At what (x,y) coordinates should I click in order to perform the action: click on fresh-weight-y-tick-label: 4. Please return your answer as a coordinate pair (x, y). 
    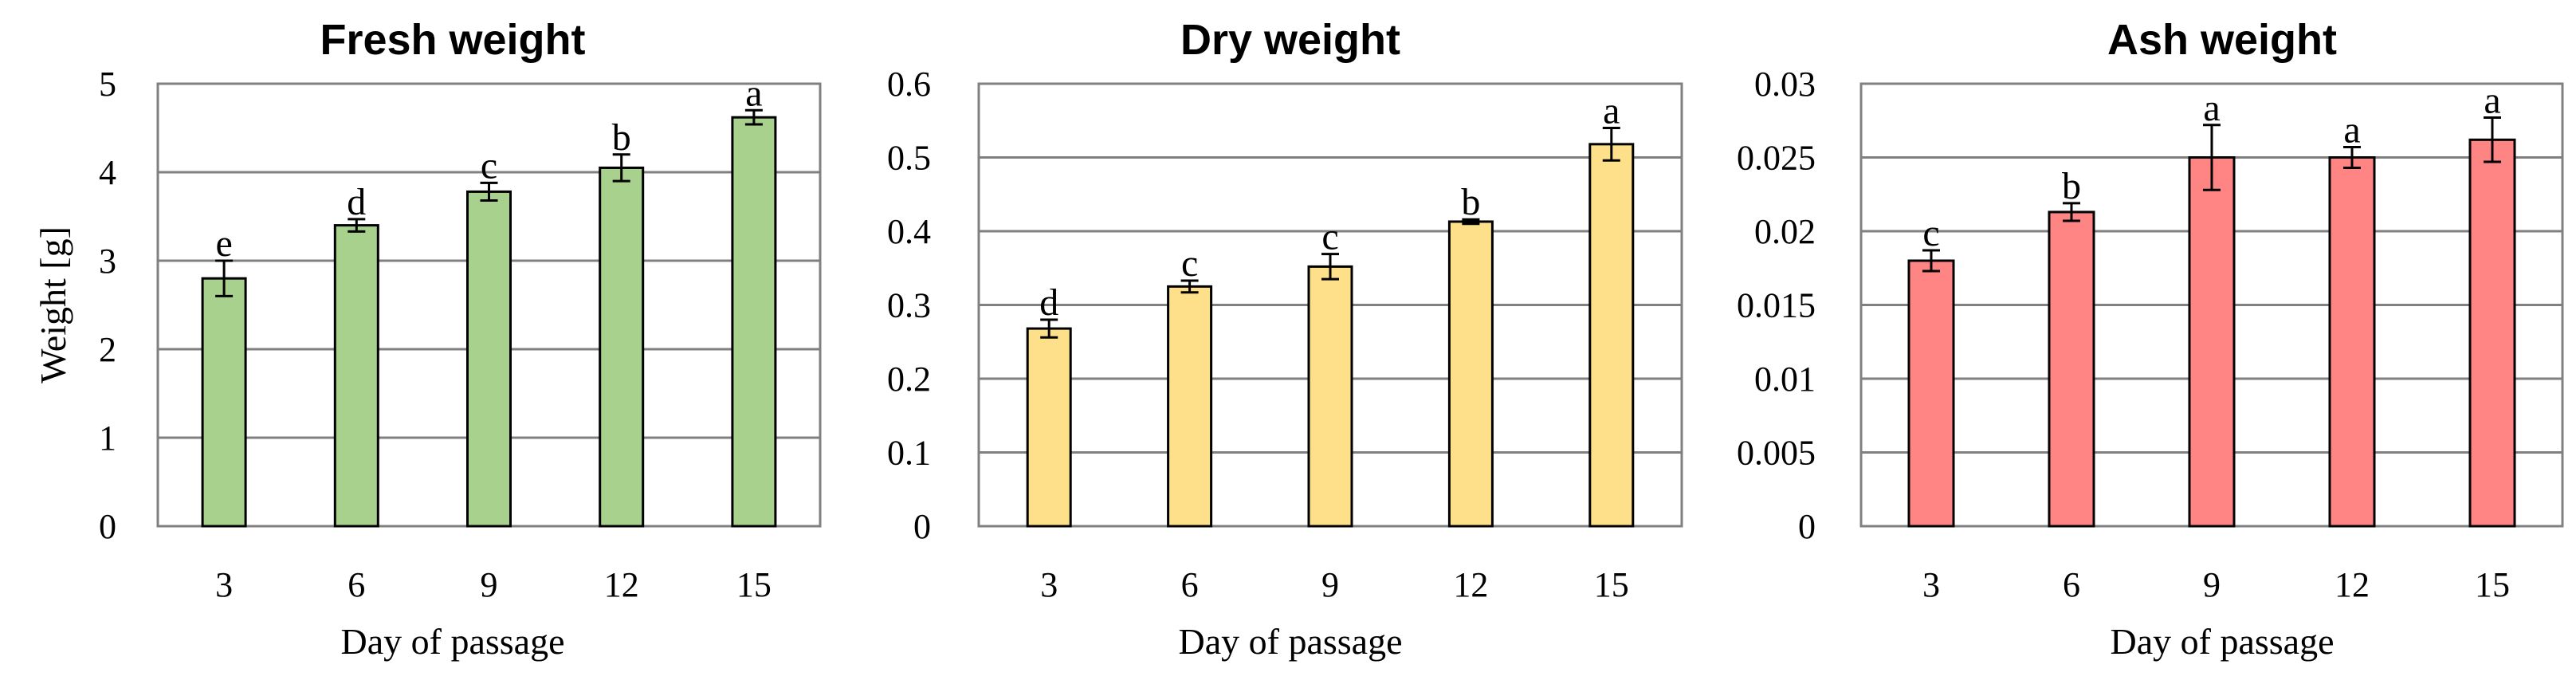
    Looking at the image, I should click on (107, 172).